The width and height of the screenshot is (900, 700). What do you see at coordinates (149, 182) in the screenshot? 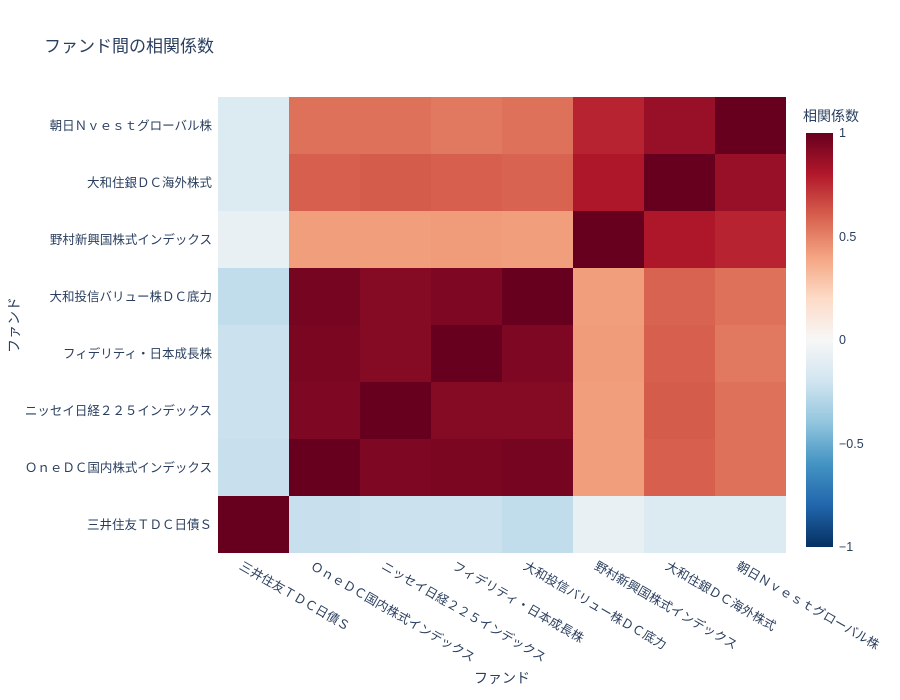
I see `y-tick-label: 大和住銀ＤＣ海外株式` at bounding box center [149, 182].